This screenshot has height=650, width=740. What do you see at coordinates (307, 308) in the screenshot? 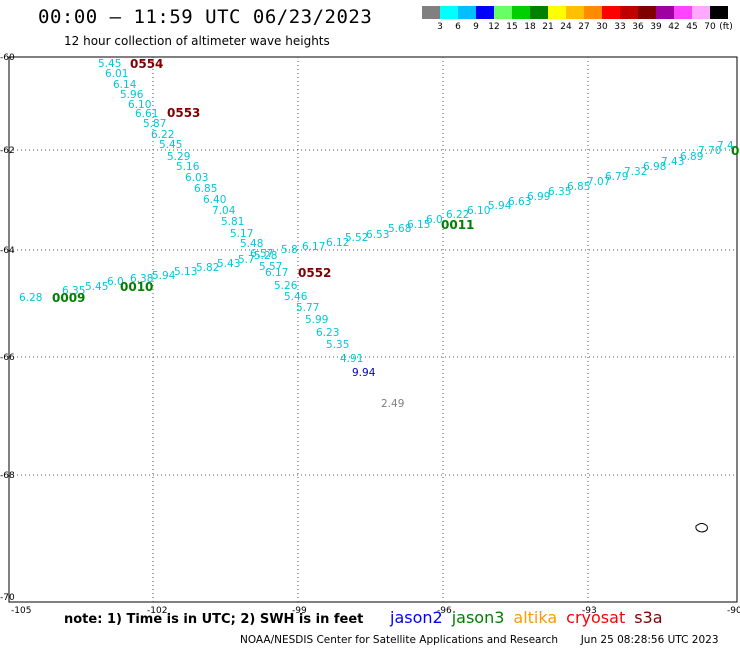
I see `wave-height-value: 5.77` at bounding box center [307, 308].